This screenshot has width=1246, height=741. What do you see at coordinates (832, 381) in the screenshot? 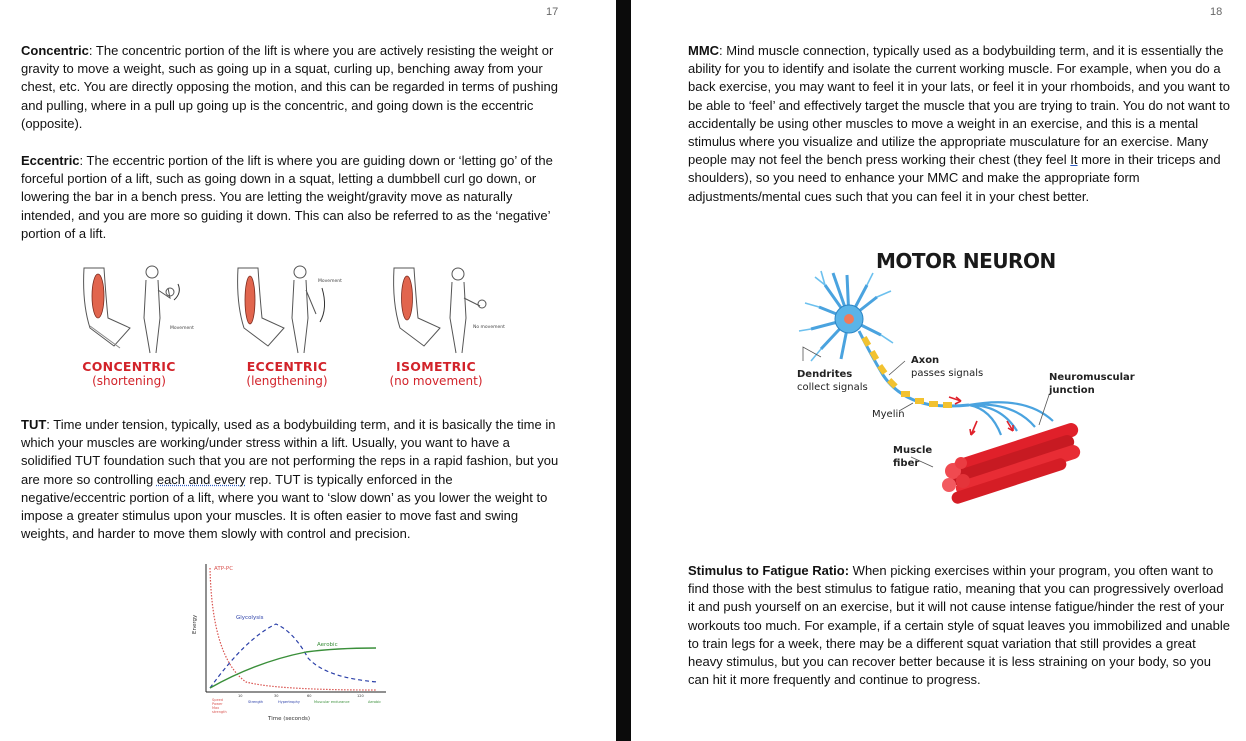
I see `dendrites-label: Dendrites collect signals` at bounding box center [832, 381].